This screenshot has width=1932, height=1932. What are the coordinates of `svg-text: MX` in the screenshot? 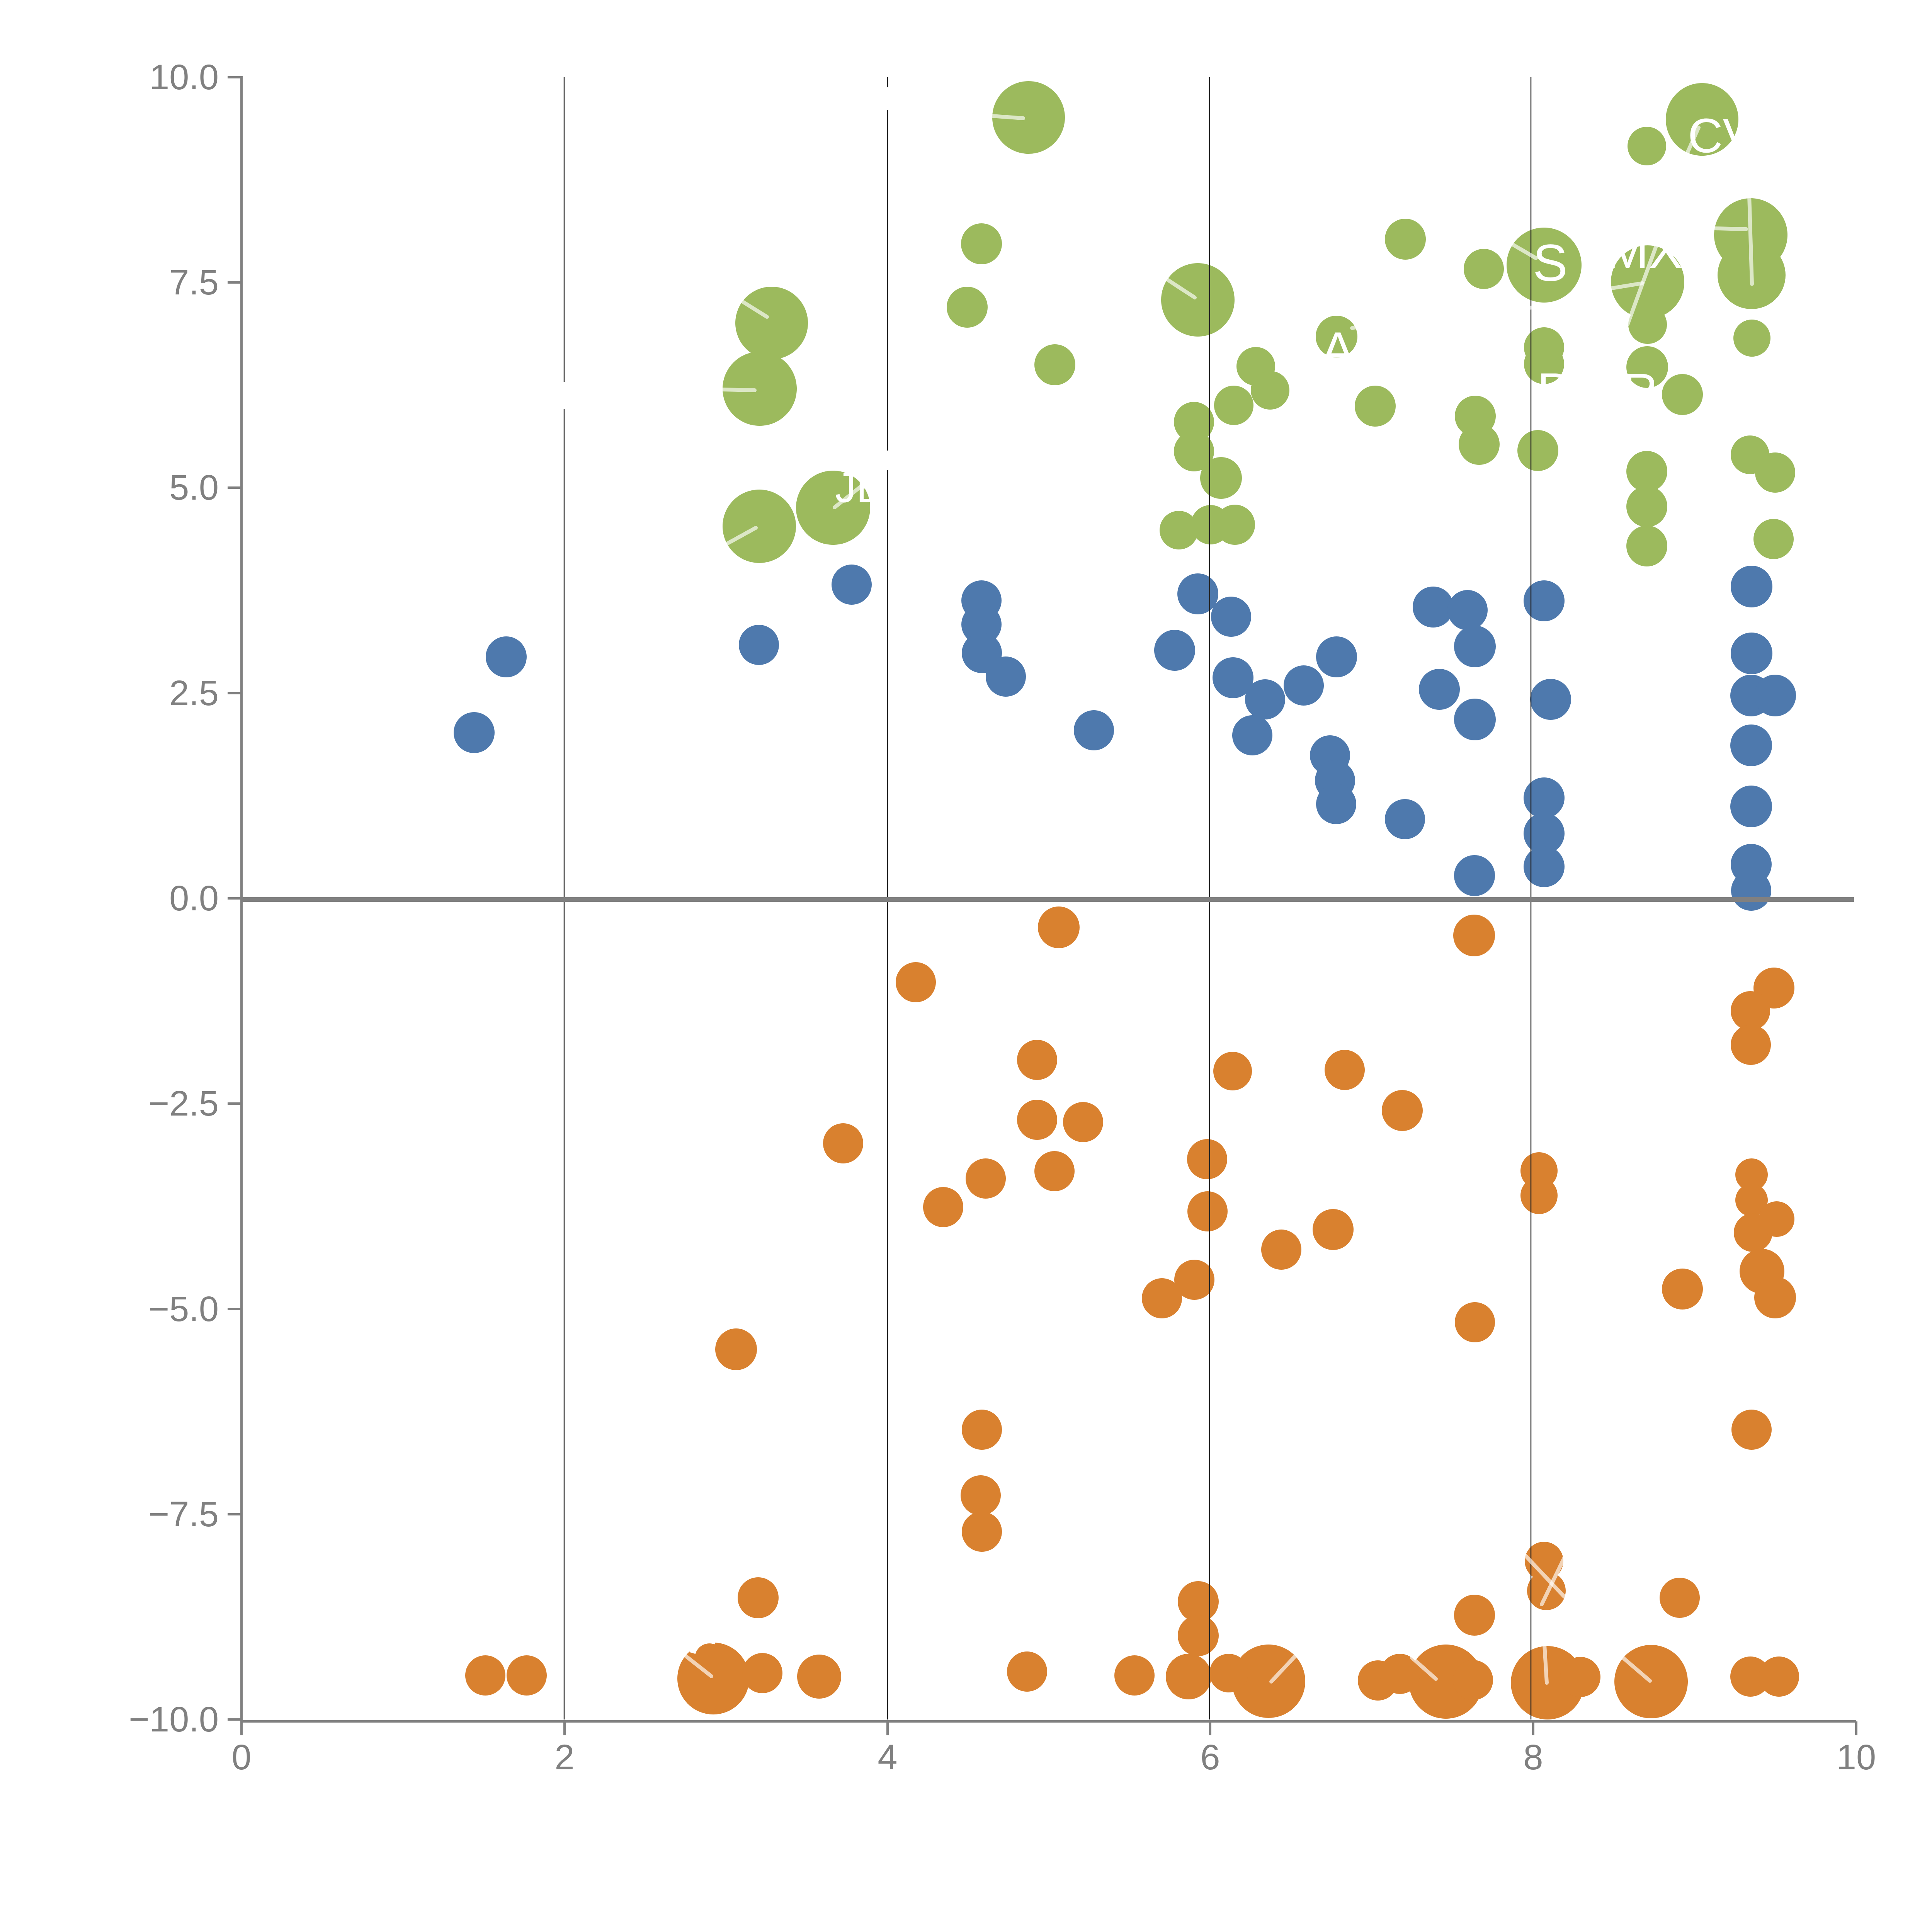 It's located at (1644, 251).